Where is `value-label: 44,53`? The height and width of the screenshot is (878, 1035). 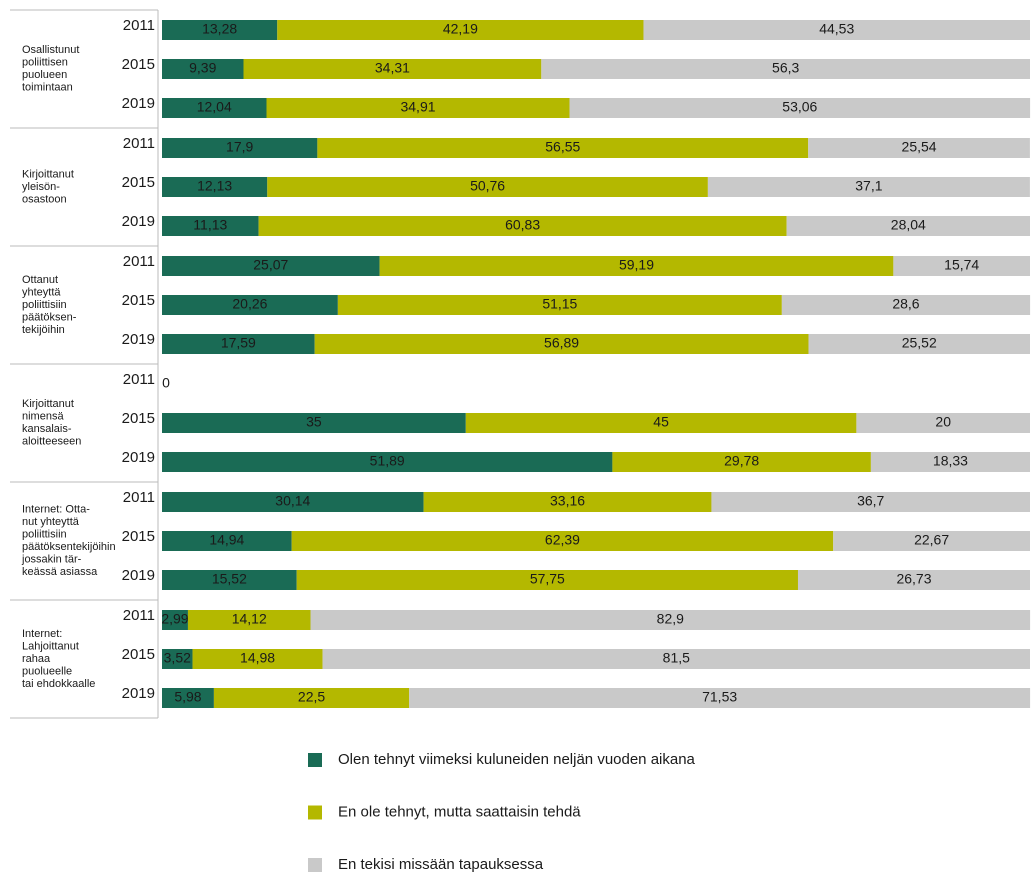 value-label: 44,53 is located at coordinates (836, 29).